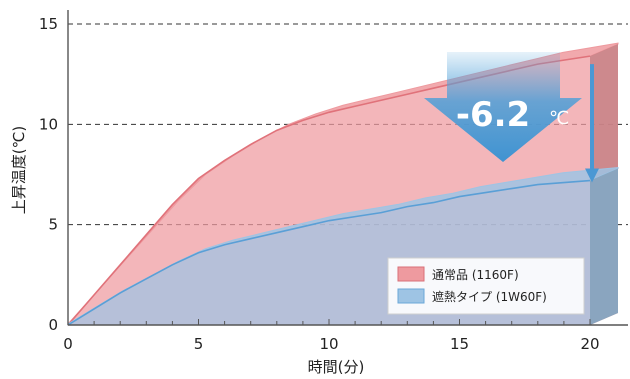 Image resolution: width=630 pixels, height=379 pixels. I want to click on difference-annotation: -6.2 ℃, so click(511, 117).